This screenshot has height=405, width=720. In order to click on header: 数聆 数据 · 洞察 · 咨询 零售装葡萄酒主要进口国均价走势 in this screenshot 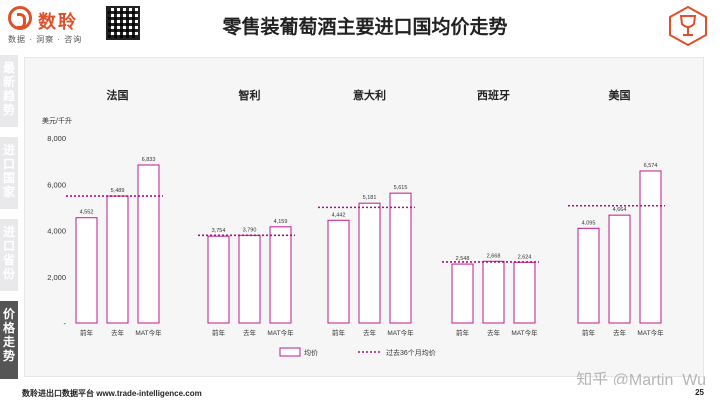, I will do `click(360, 25)`.